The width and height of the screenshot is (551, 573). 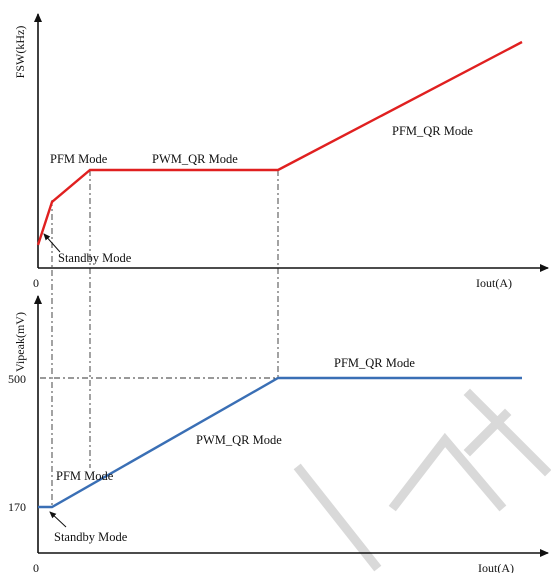 I want to click on bottom-pfm-qr-mode-label: PFM_QR Mode, so click(x=374, y=363).